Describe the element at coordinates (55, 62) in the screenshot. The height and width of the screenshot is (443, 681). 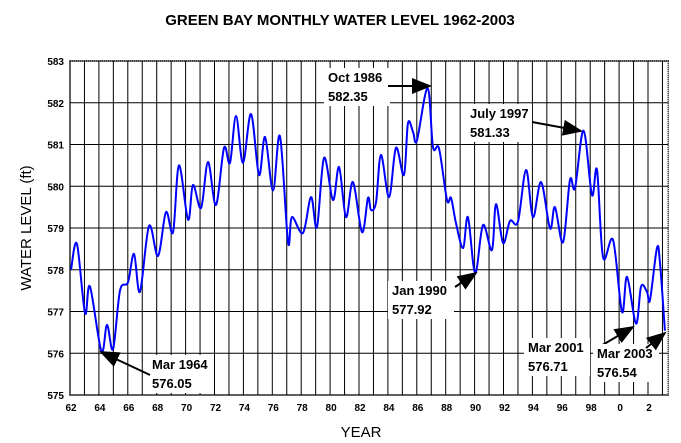
I see `y-tick-label: 583` at that location.